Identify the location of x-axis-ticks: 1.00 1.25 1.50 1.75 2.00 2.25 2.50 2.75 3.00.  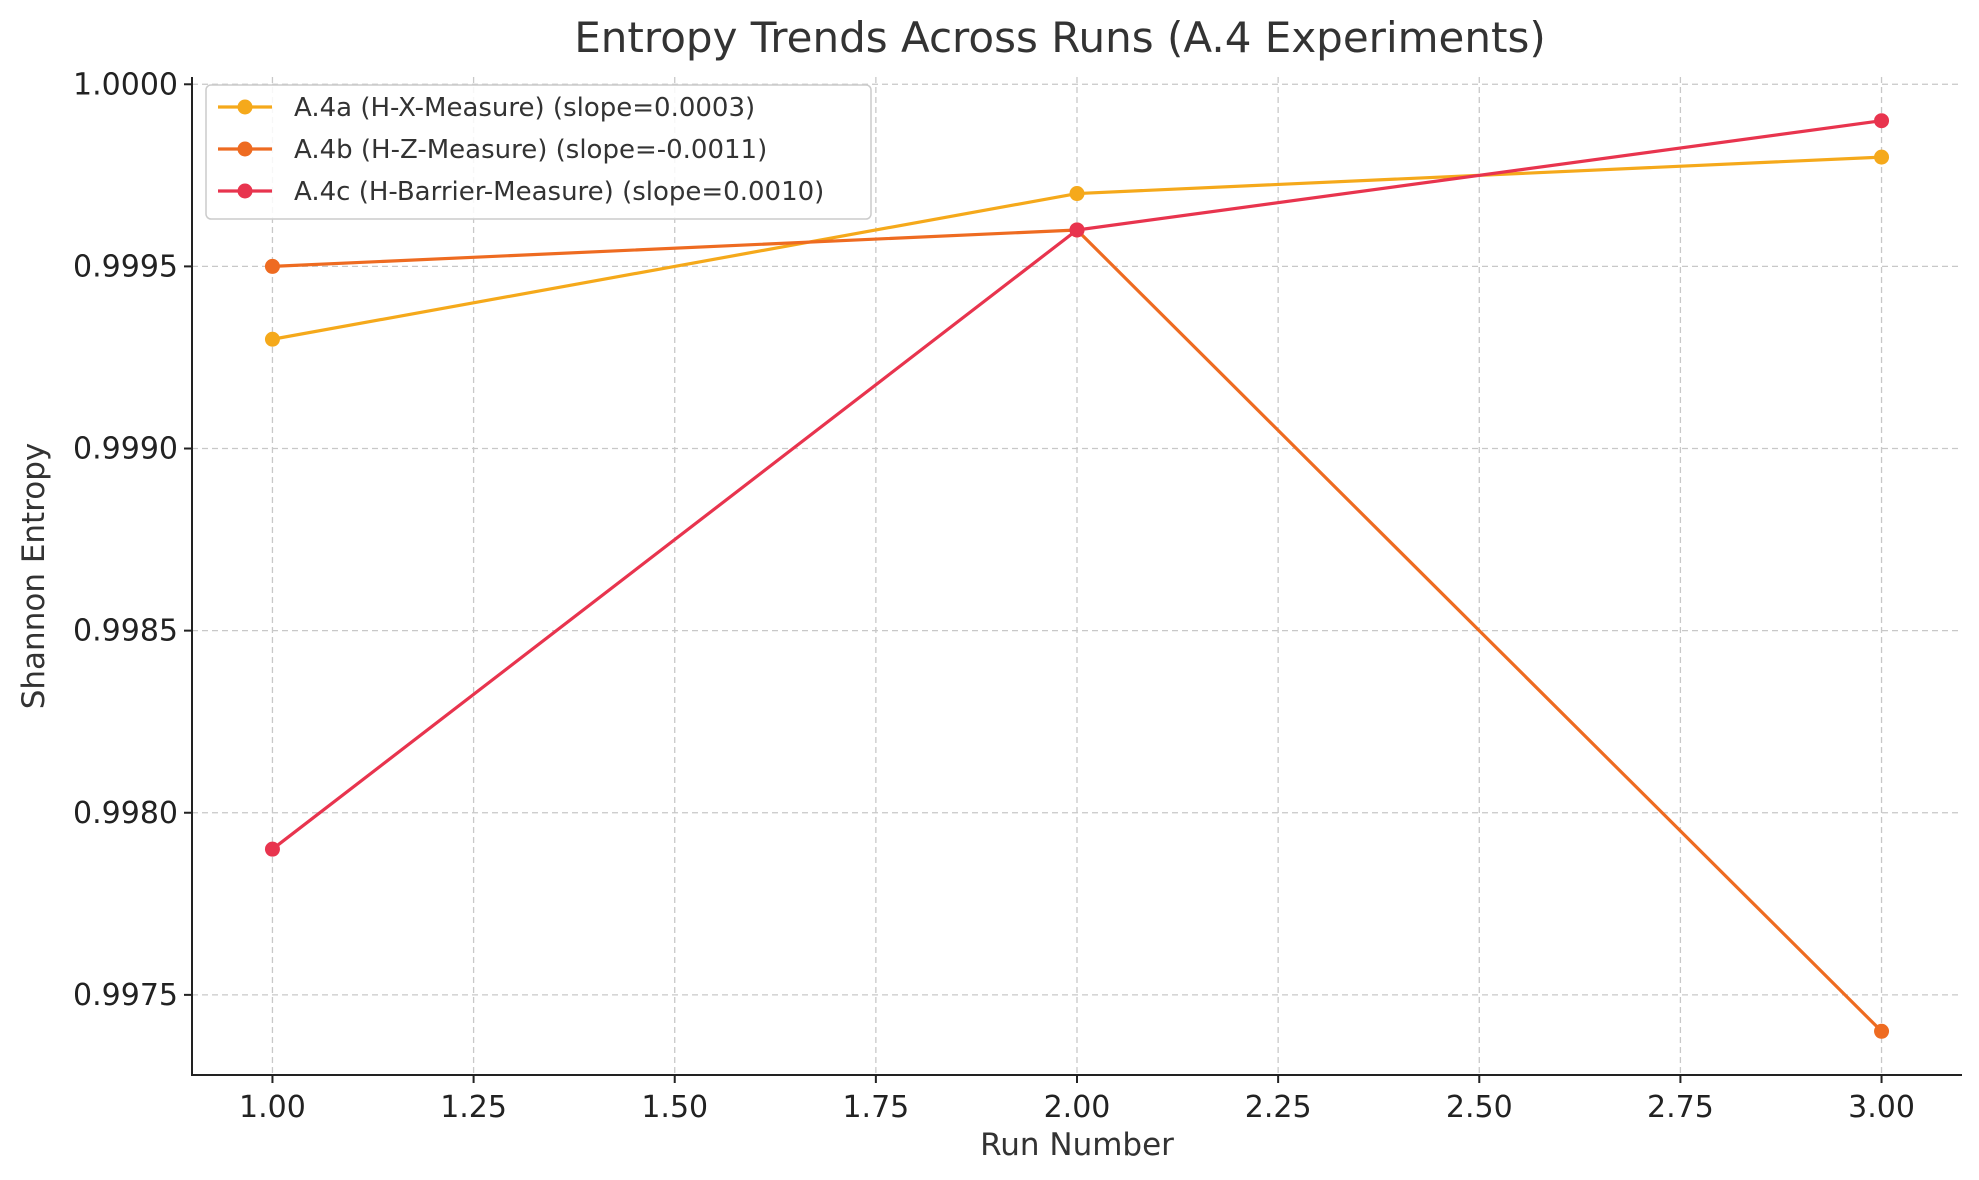
(1077, 1100).